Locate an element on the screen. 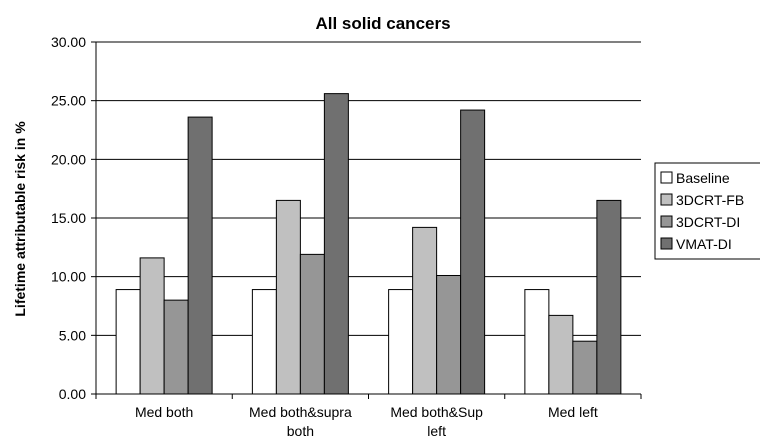 This screenshot has height=444, width=760. y-tick-label: 20.00 is located at coordinates (68, 159).